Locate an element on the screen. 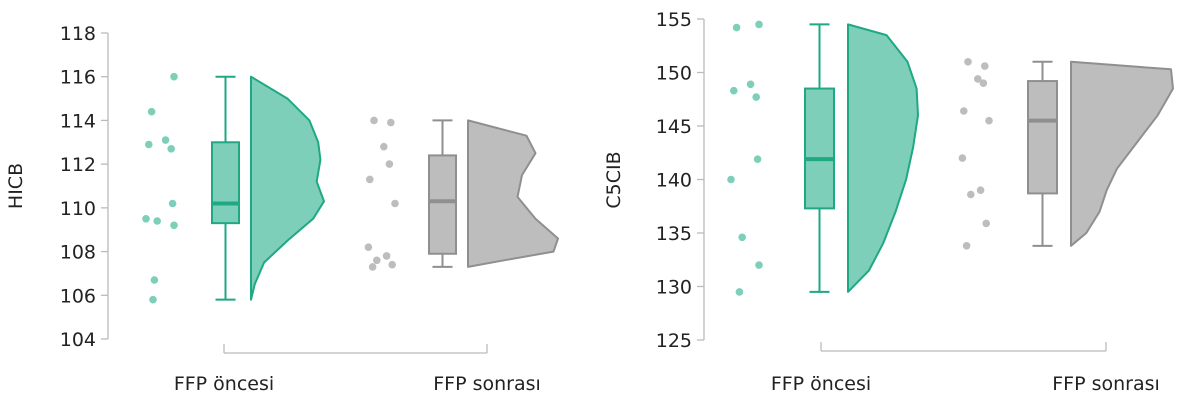 The height and width of the screenshot is (399, 1180). y-tick-label: 135 is located at coordinates (674, 234).